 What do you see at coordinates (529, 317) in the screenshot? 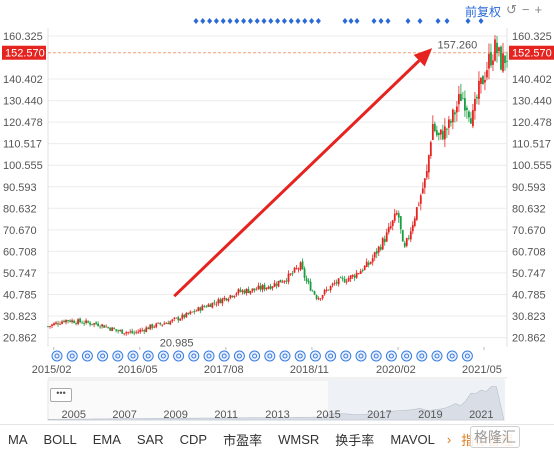
I see `y-tick-label-right: 30.823` at bounding box center [529, 317].